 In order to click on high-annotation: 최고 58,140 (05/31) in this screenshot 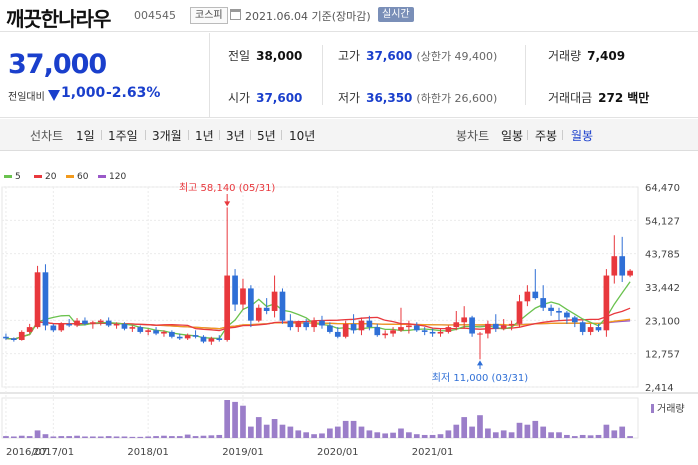, I will do `click(227, 188)`.